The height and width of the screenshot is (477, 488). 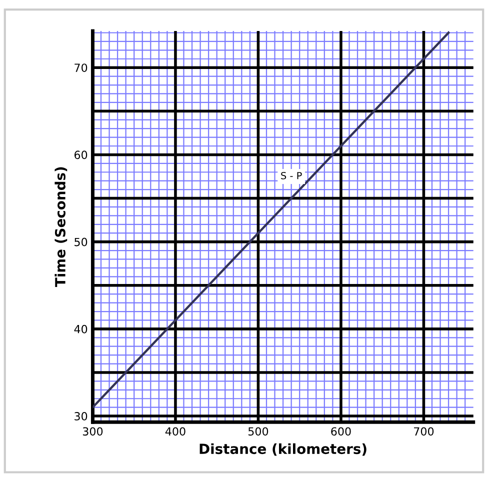 I want to click on annotation: S - P, so click(x=291, y=176).